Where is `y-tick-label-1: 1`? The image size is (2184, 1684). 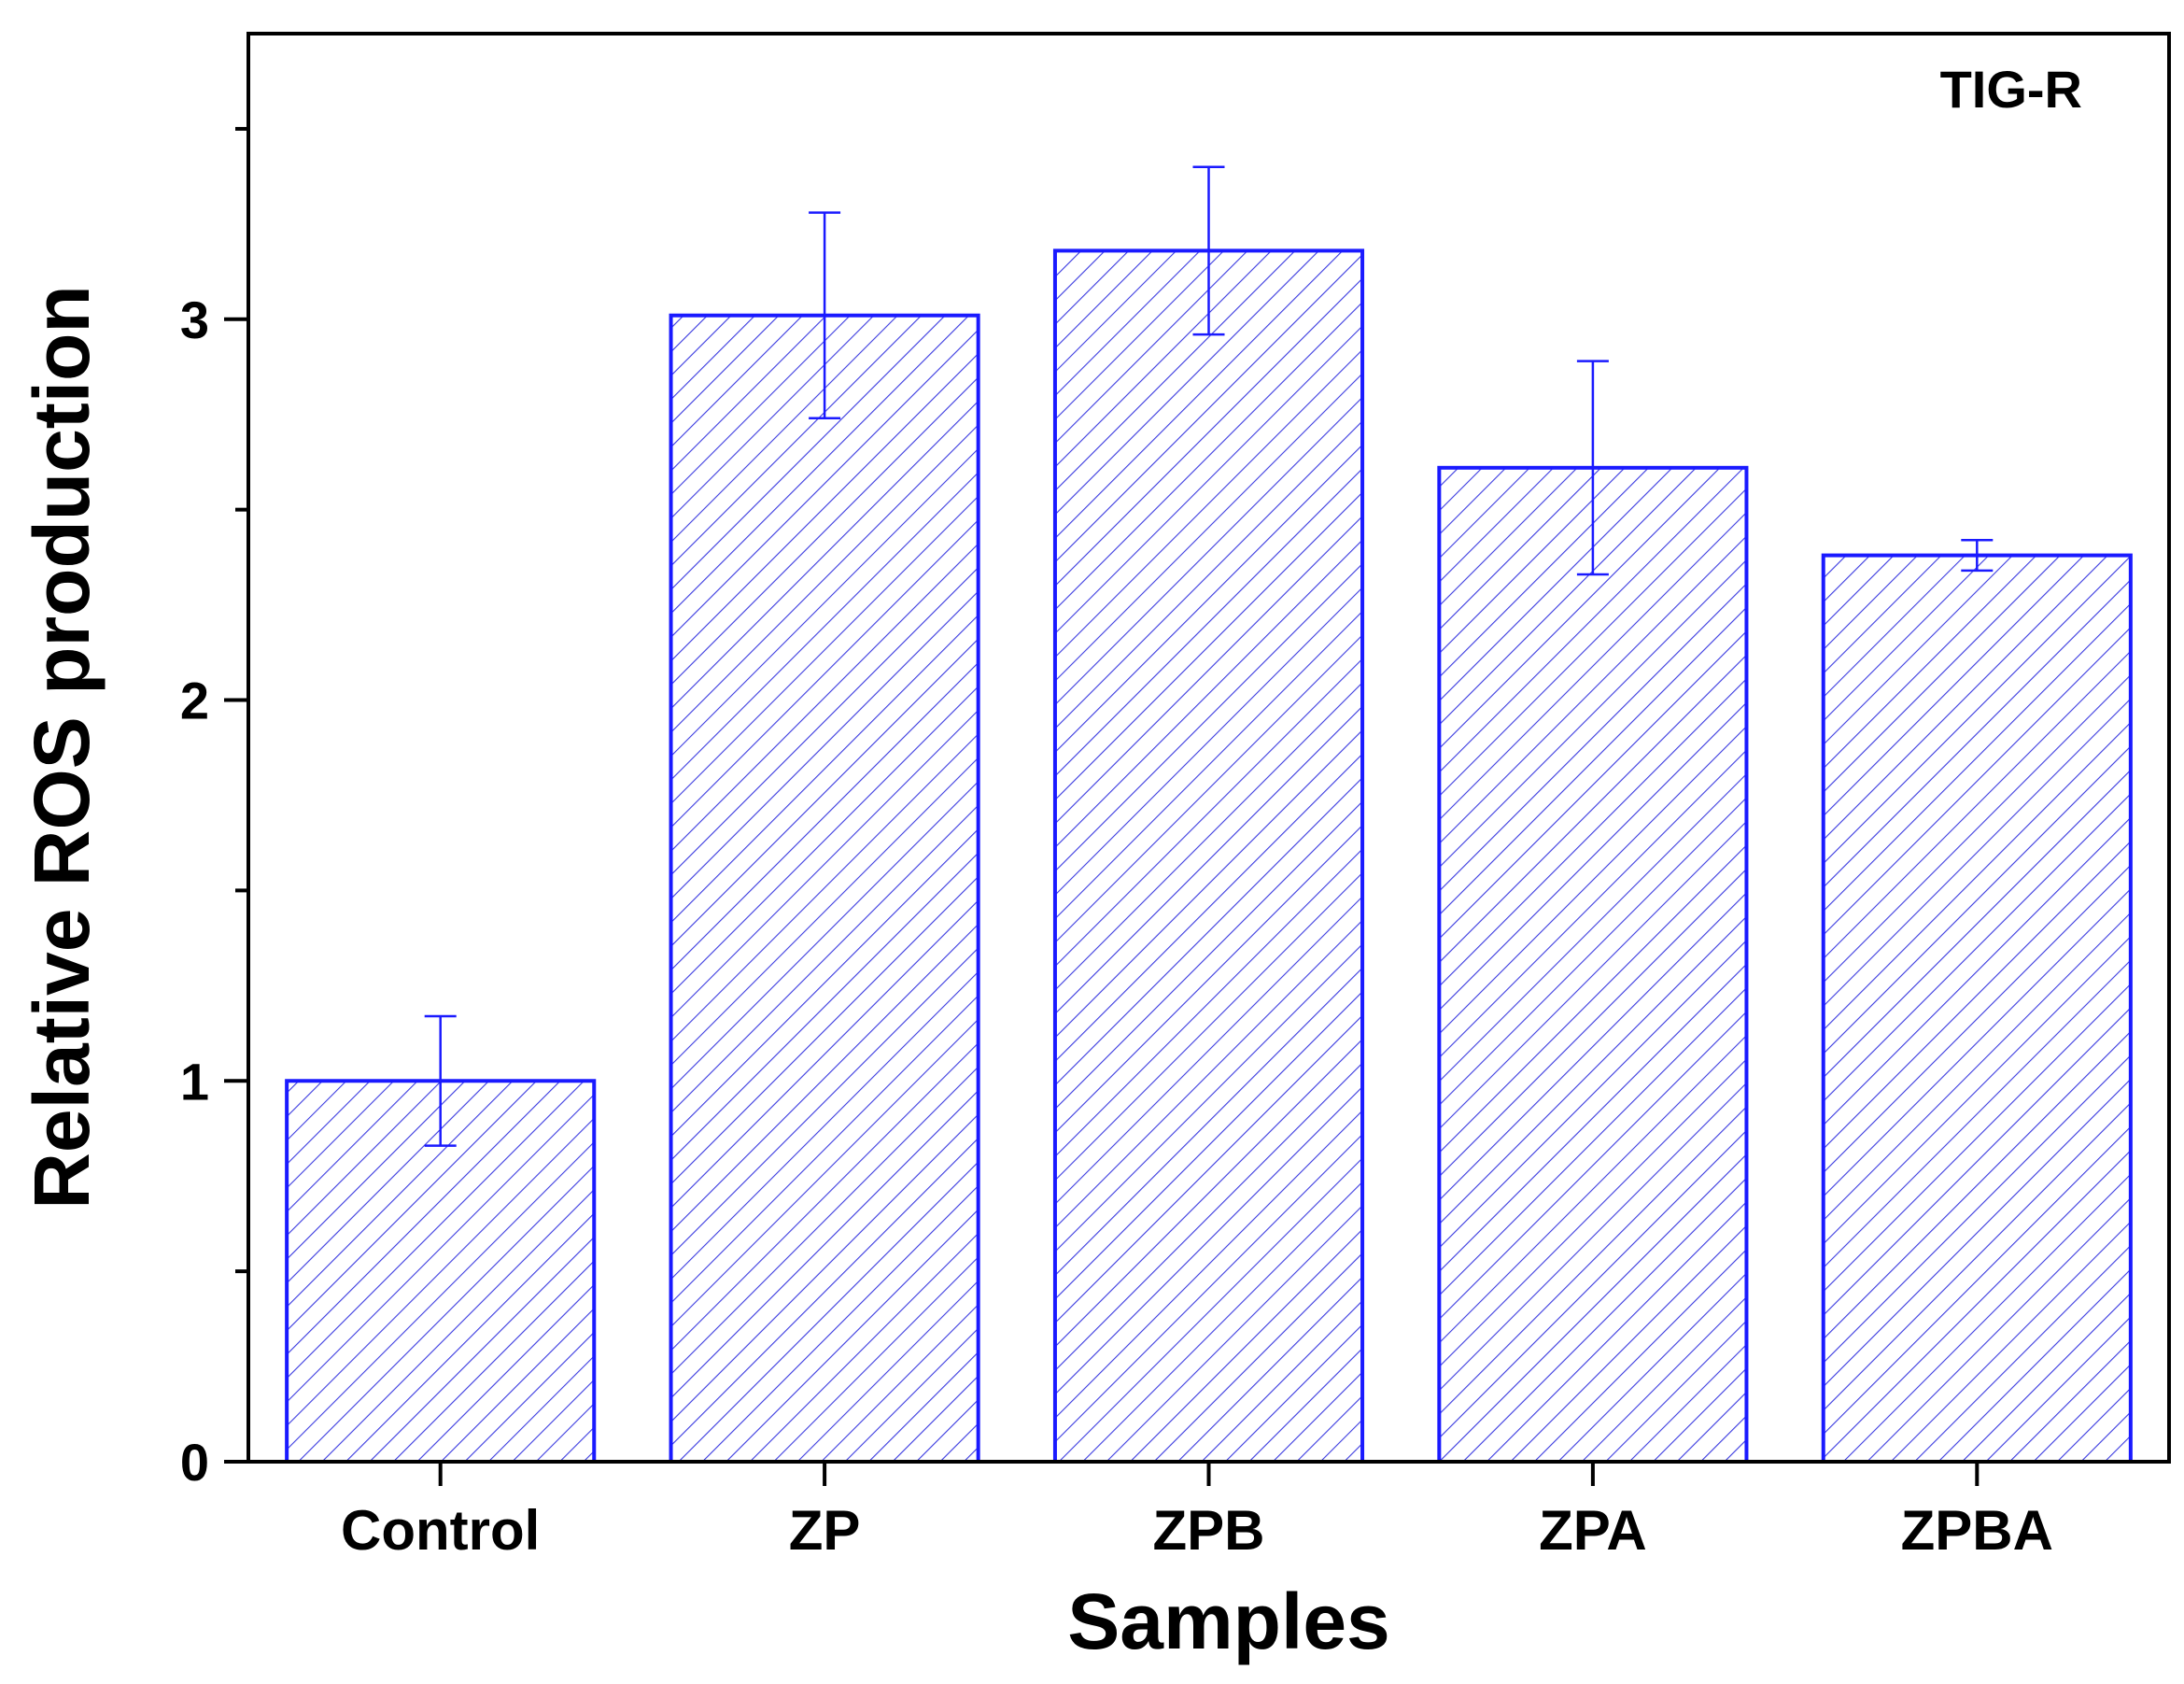 y-tick-label-1: 1 is located at coordinates (194, 1081).